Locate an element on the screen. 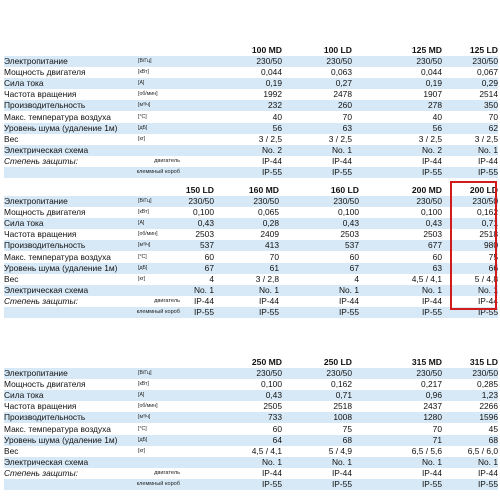 This screenshot has width=500, height=500. model-header: 250 MD is located at coordinates (266, 362).